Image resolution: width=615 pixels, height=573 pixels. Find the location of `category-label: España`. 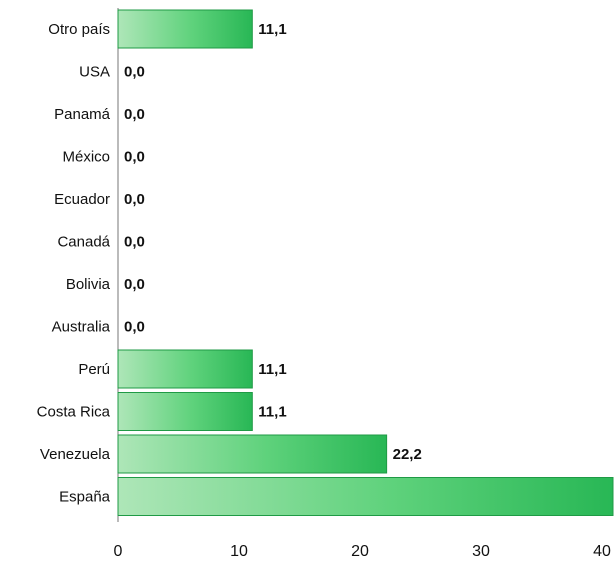

category-label: España is located at coordinates (85, 497).